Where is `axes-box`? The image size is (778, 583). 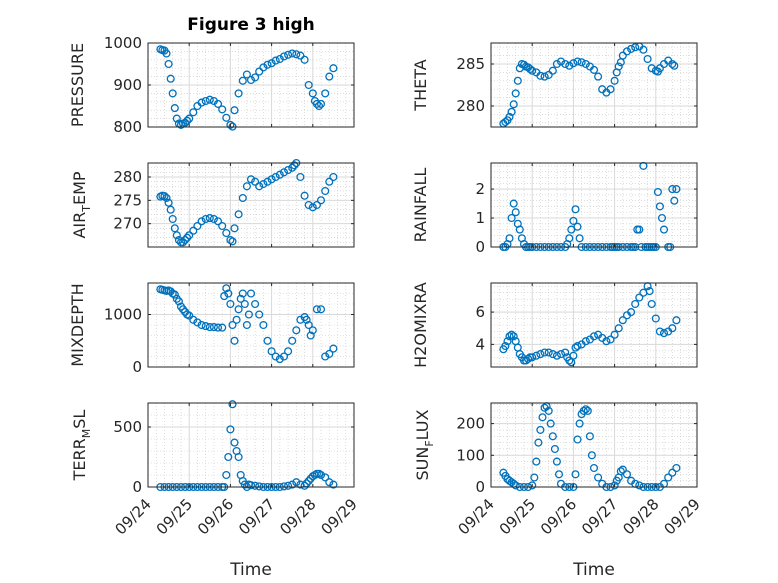 axes-box is located at coordinates (594, 325).